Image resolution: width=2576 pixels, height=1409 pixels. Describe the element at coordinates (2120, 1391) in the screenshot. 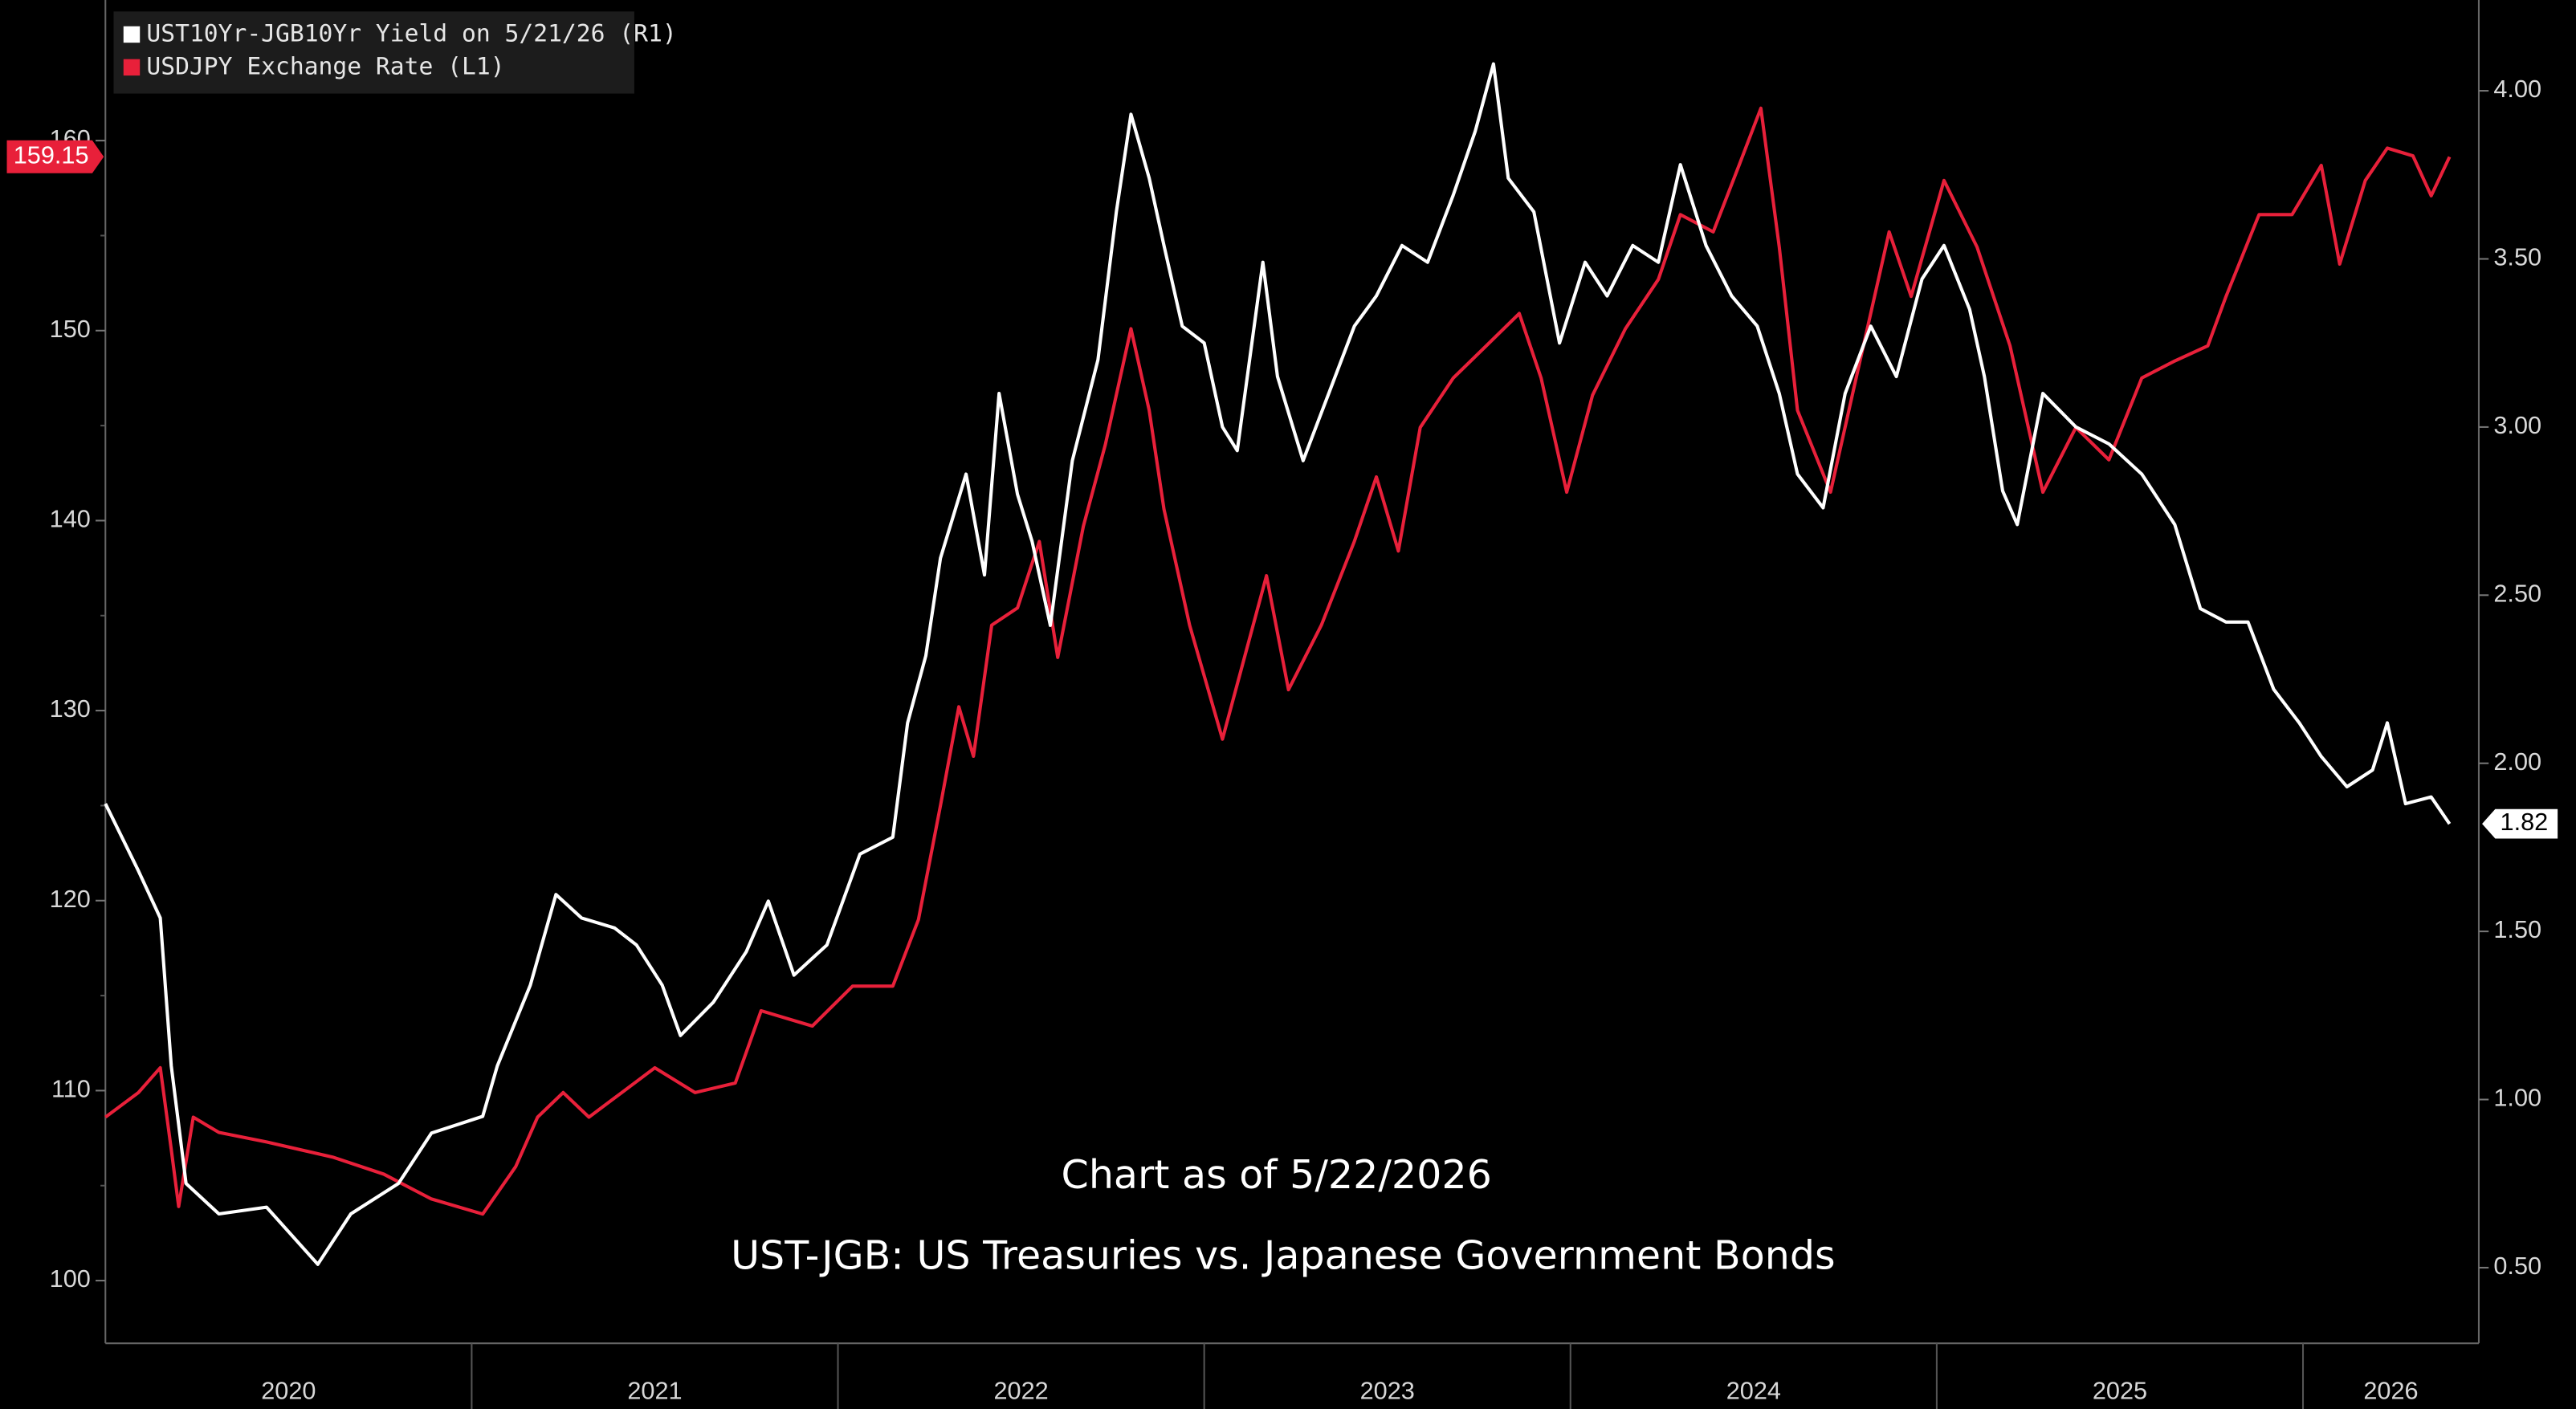

I see `x-tick-label: 2025` at that location.